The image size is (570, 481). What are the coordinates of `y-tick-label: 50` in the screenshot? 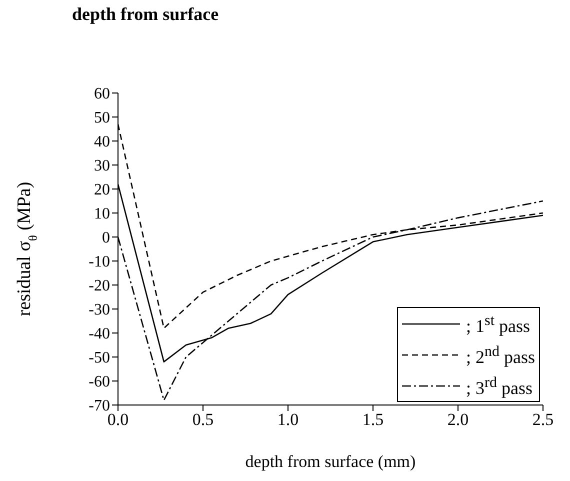 It's located at (102, 118).